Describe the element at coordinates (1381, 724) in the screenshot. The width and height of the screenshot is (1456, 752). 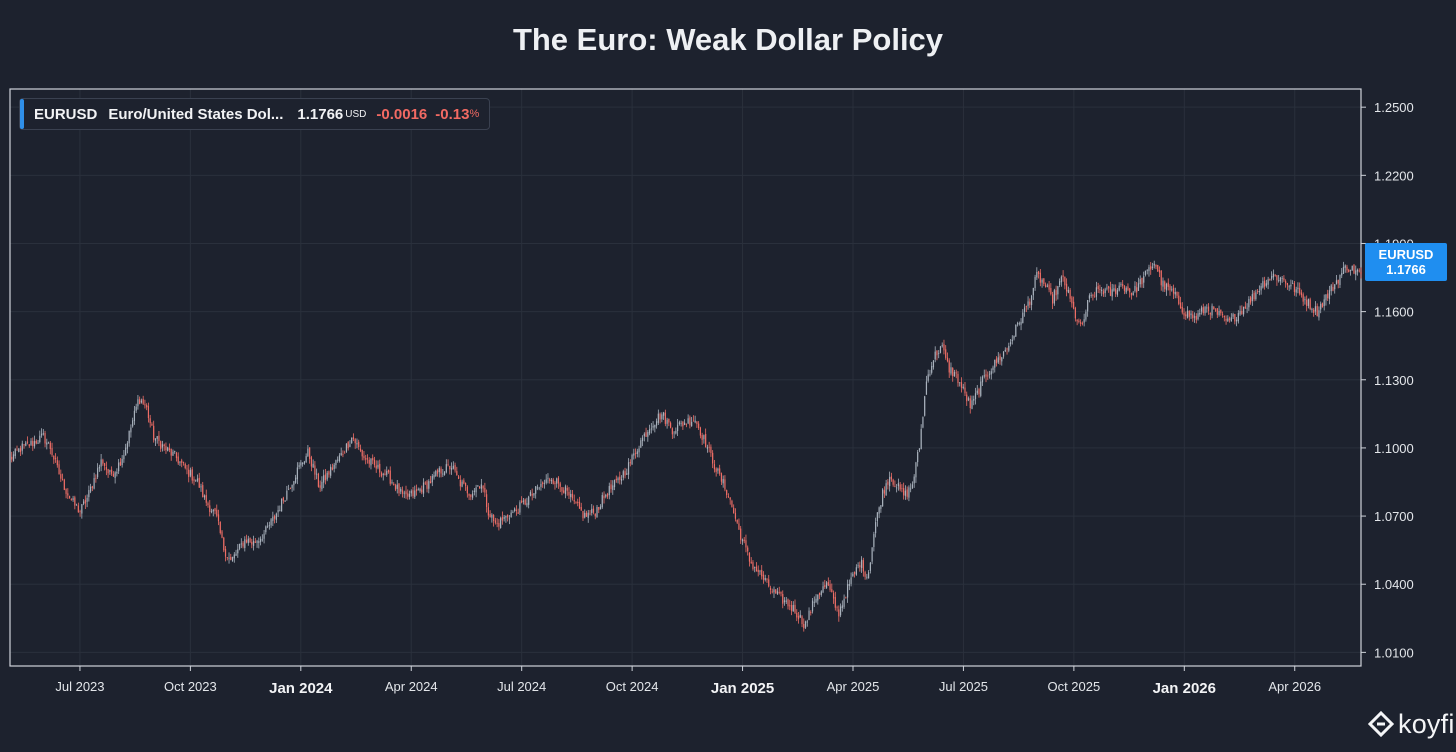
I see `koyfin-logo-icon` at that location.